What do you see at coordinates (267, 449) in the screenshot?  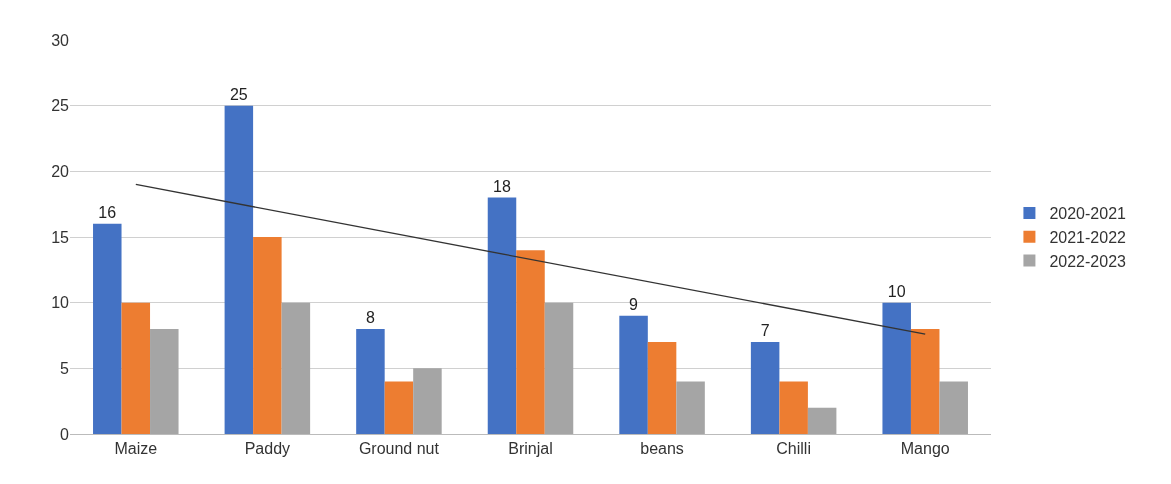 I see `x-tick-label: Paddy` at bounding box center [267, 449].